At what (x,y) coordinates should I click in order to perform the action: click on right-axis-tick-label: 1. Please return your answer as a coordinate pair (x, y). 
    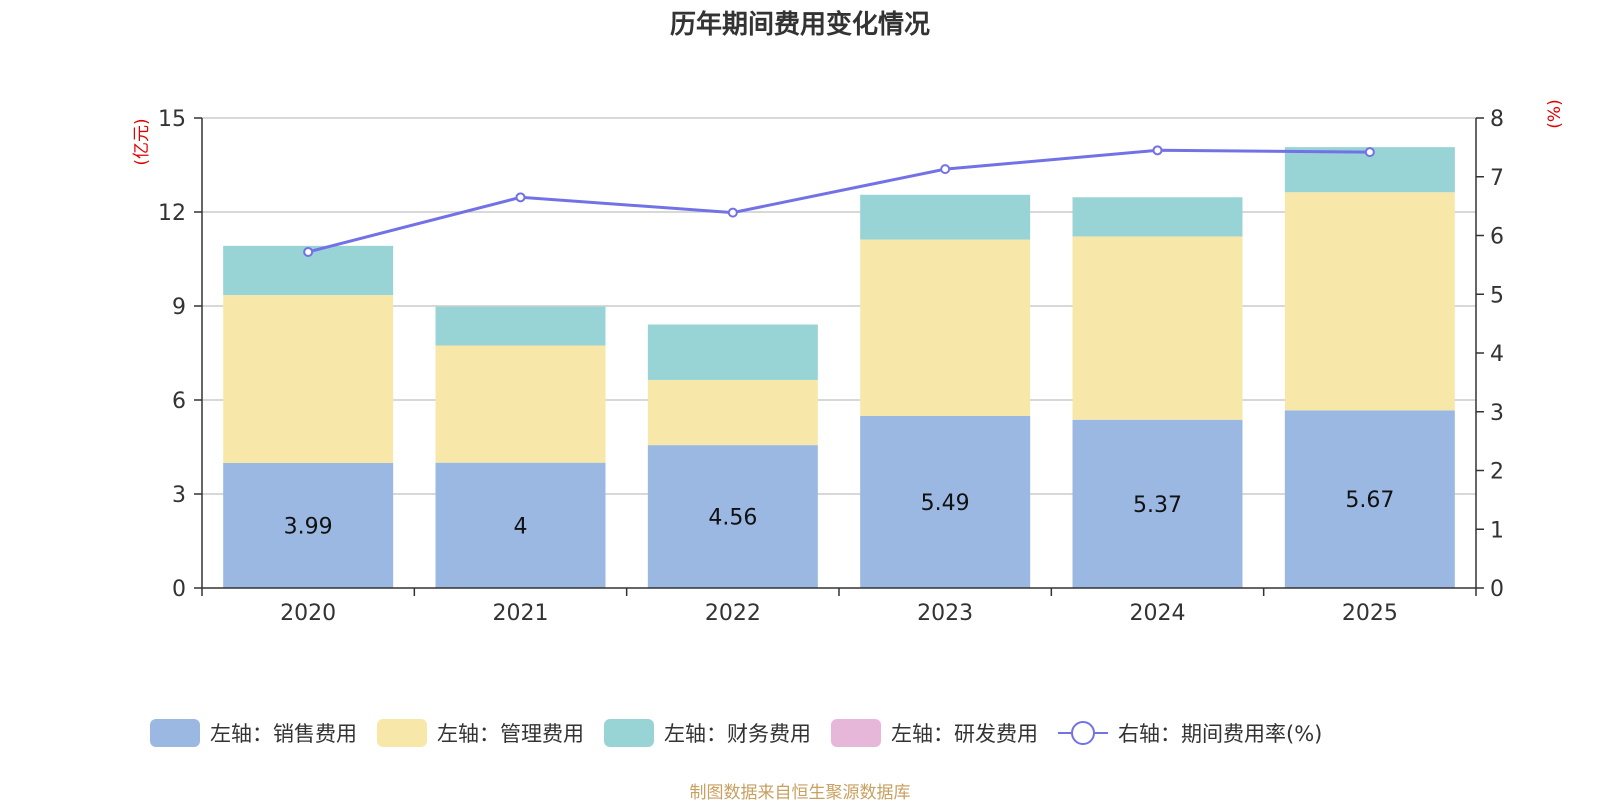
    Looking at the image, I should click on (1497, 530).